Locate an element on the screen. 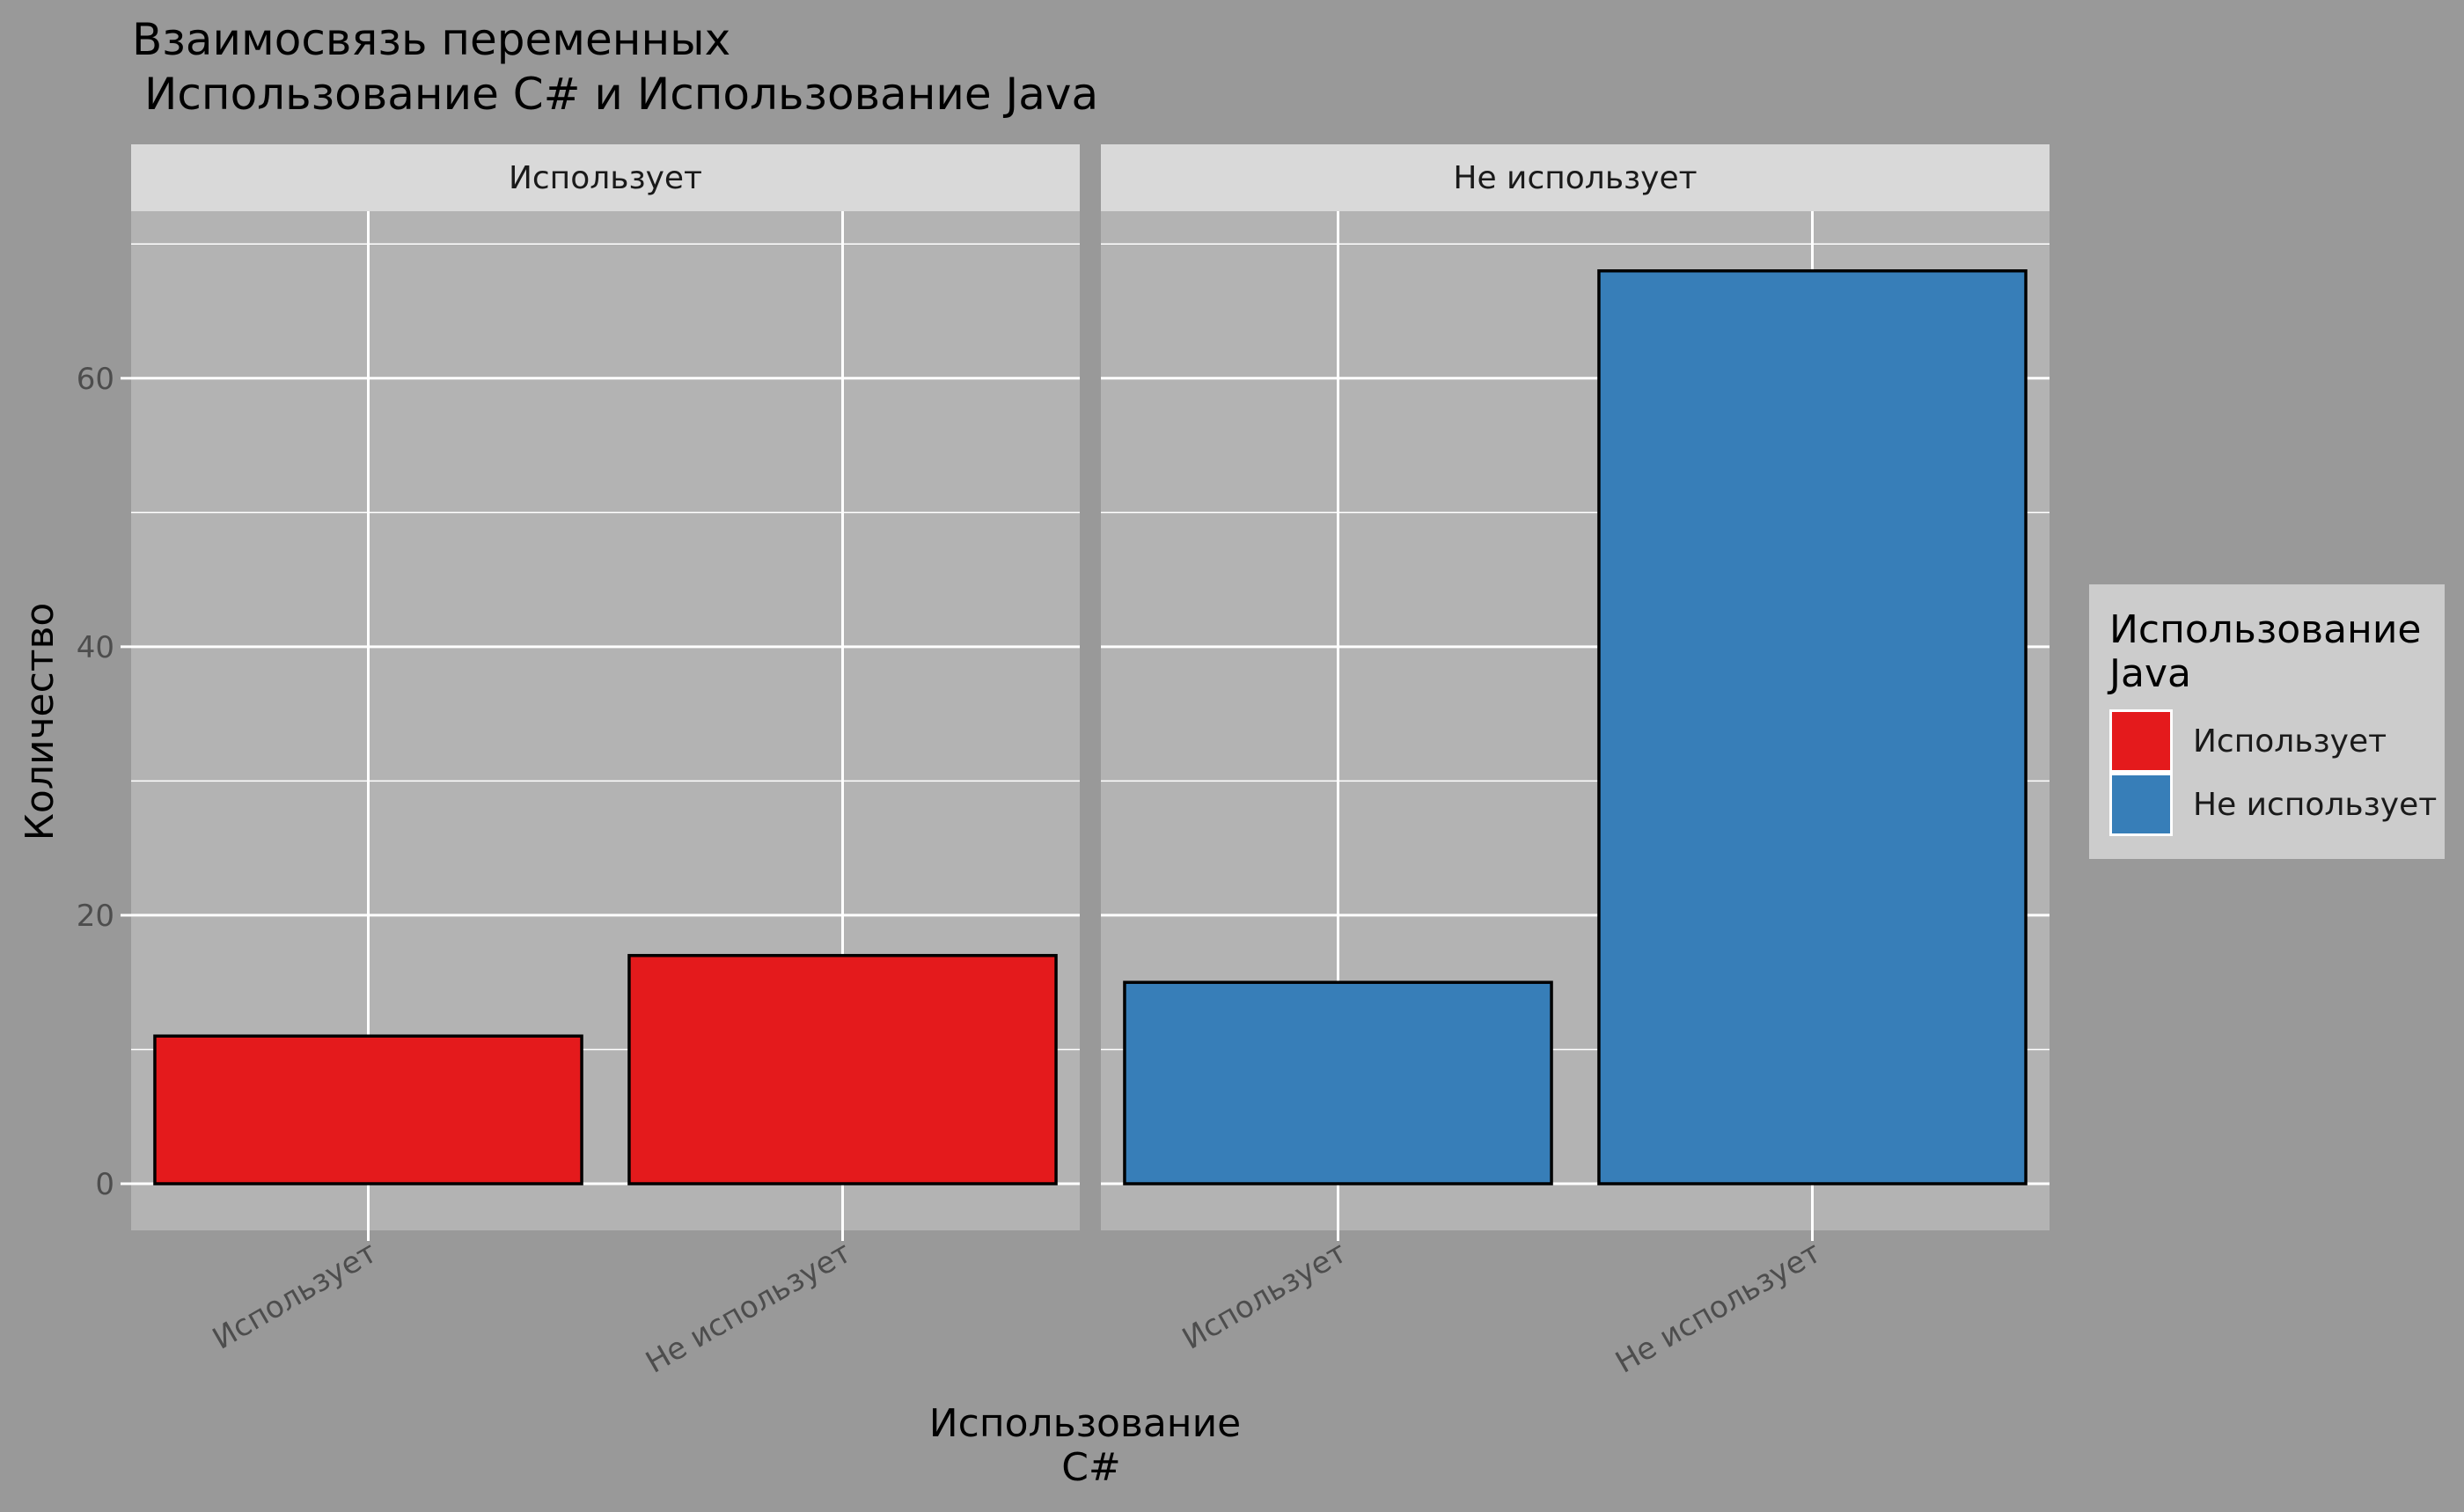  facet-strip-label: Использует is located at coordinates (605, 178).